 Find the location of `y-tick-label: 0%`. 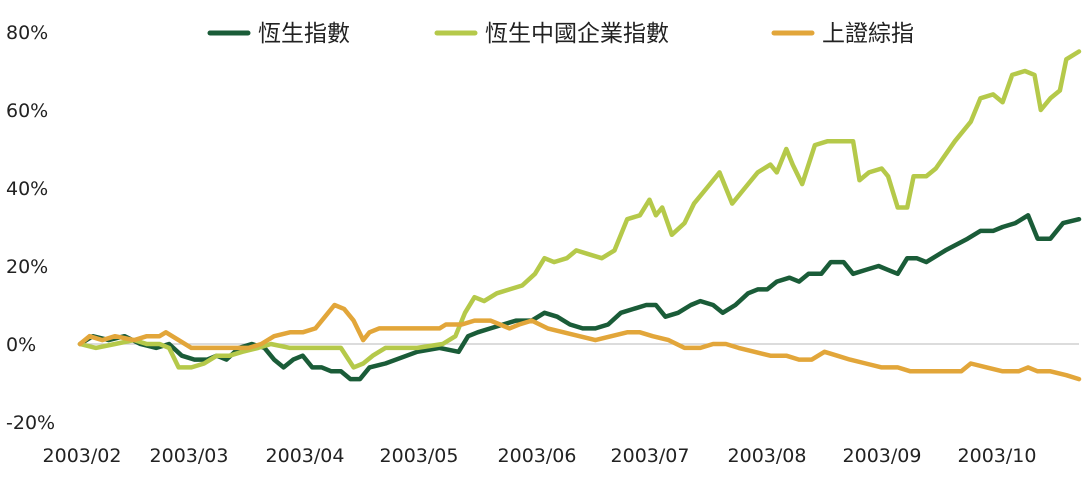

y-tick-label: 0% is located at coordinates (21, 345).